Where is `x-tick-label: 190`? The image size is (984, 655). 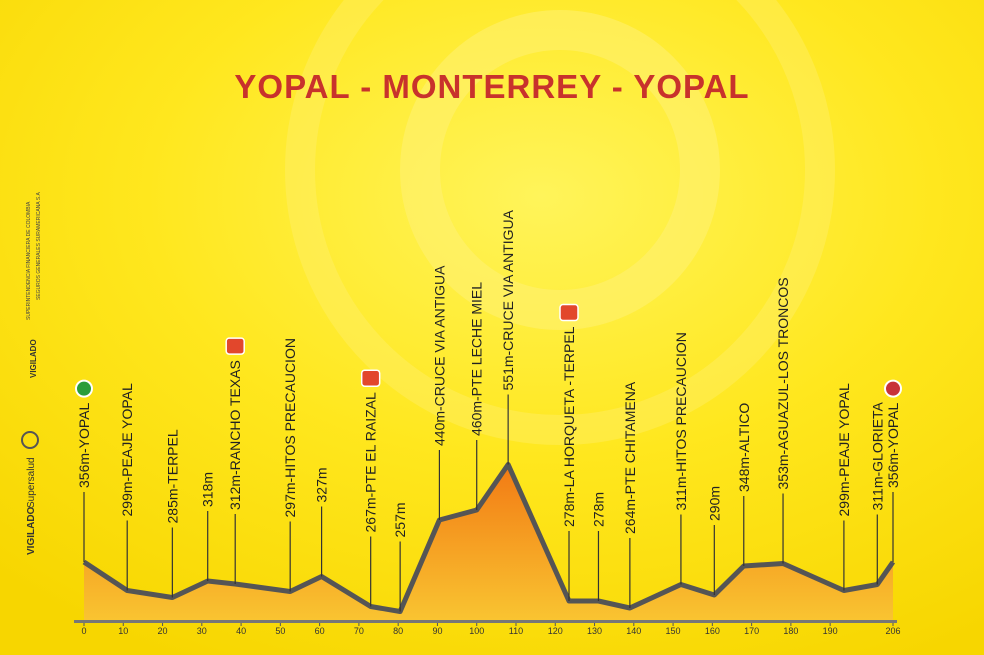 x-tick-label: 190 is located at coordinates (830, 631).